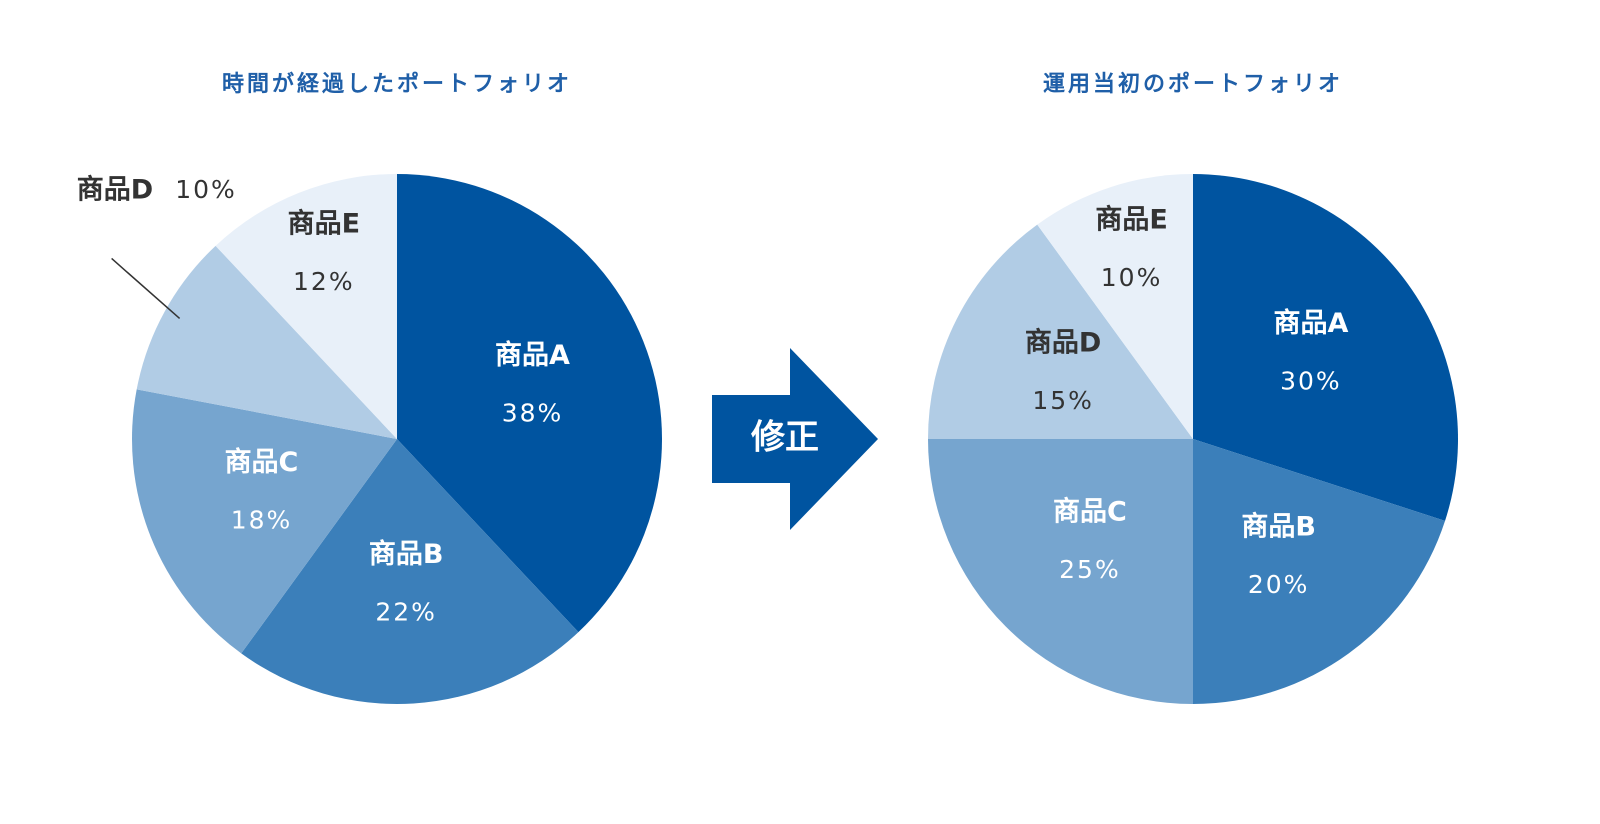 The height and width of the screenshot is (824, 1600). What do you see at coordinates (397, 84) in the screenshot?
I see `chart-title: 時間が経過したポートフォリオ` at bounding box center [397, 84].